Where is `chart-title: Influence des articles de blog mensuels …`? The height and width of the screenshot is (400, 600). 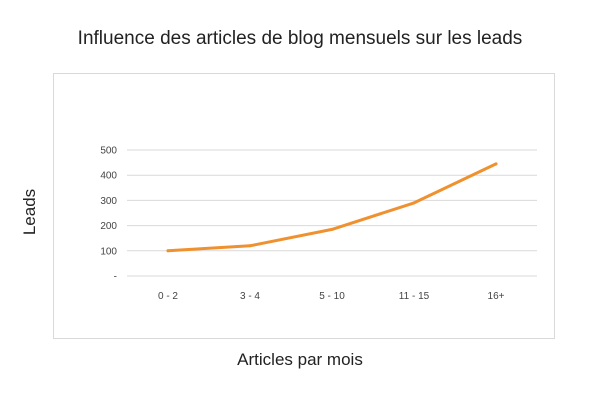
chart-title: Influence des articles de blog mensuels … is located at coordinates (300, 38).